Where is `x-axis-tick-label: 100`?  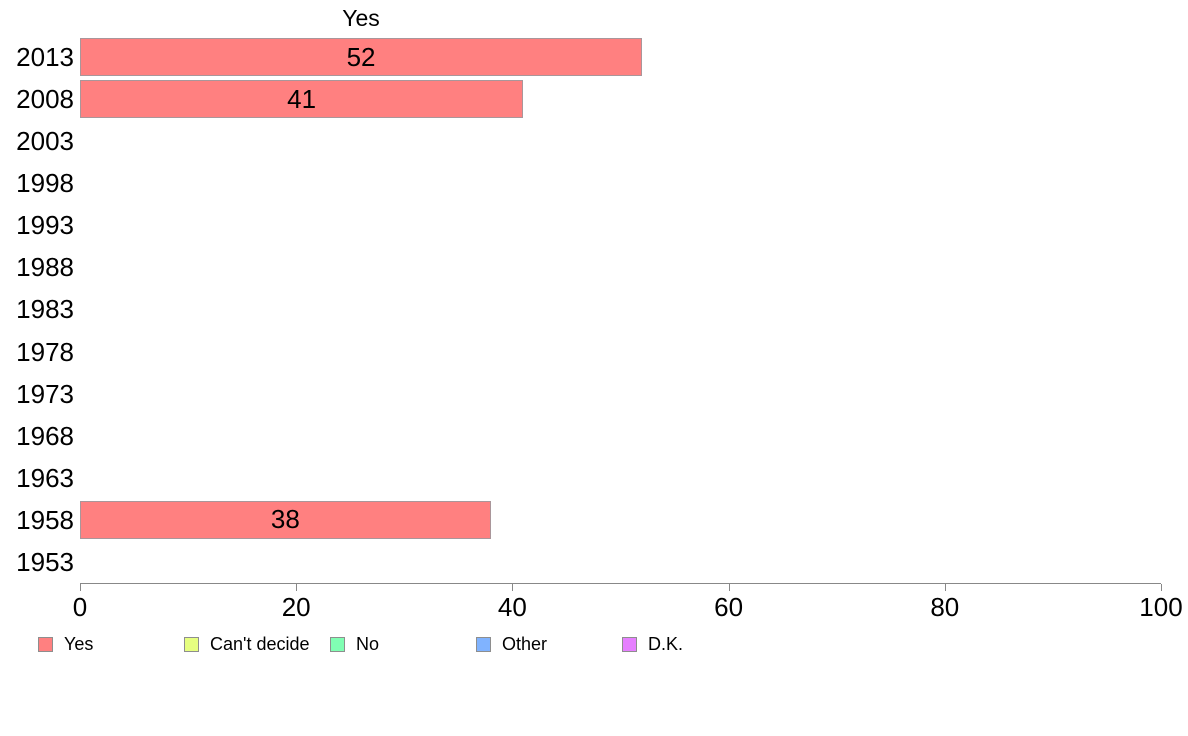
x-axis-tick-label: 100 is located at coordinates (1161, 607).